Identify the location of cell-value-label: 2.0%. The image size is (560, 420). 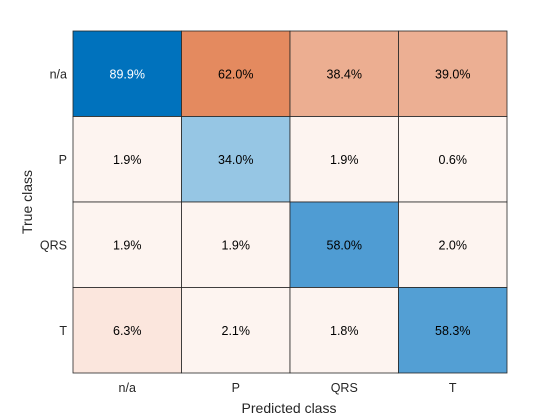
(453, 245).